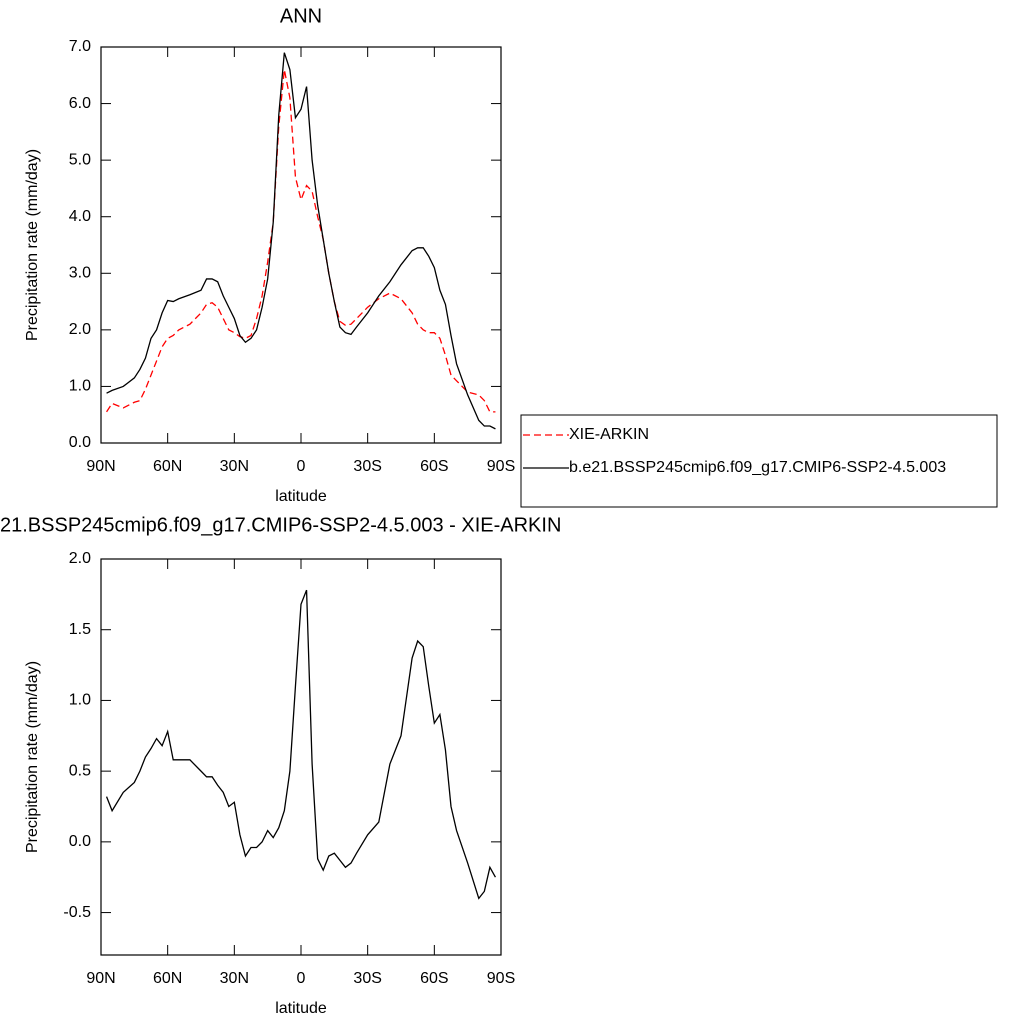 Image resolution: width=1024 pixels, height=1024 pixels. I want to click on legend-frame, so click(759, 461).